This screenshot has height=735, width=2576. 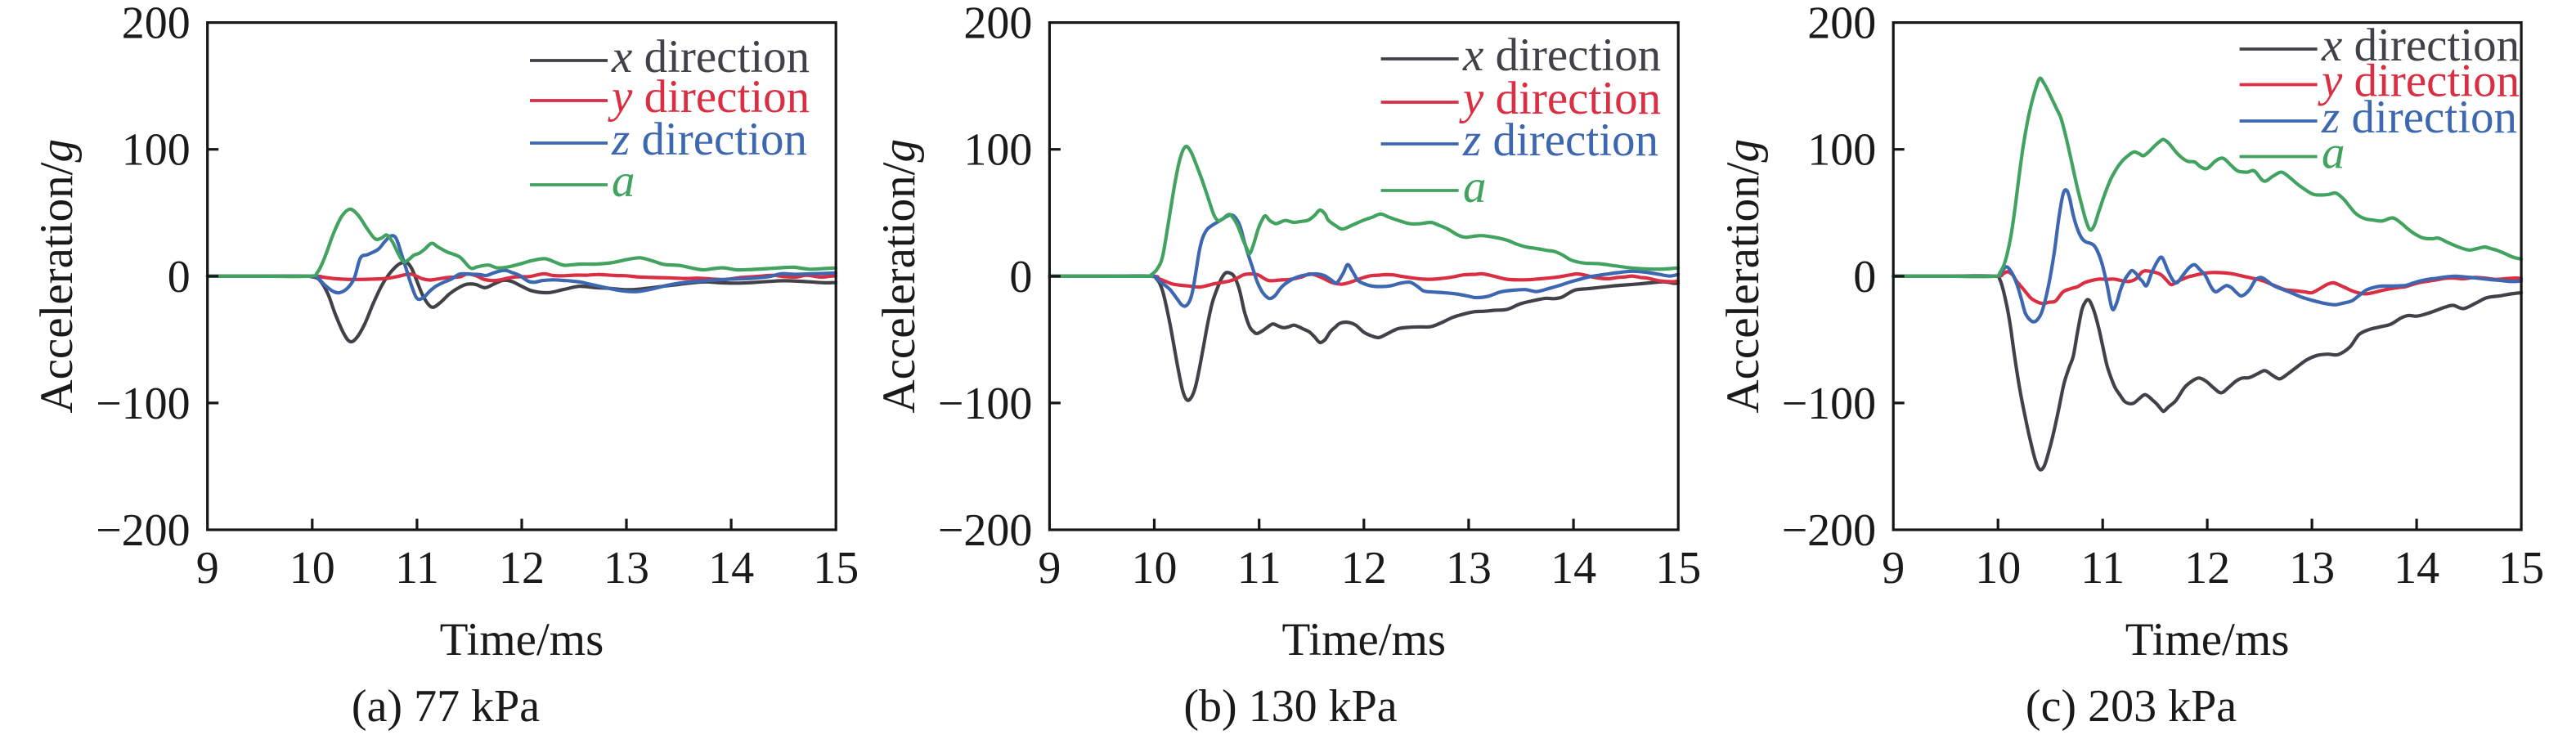 I want to click on svg-text: (b) 130 kPa, so click(x=1290, y=706).